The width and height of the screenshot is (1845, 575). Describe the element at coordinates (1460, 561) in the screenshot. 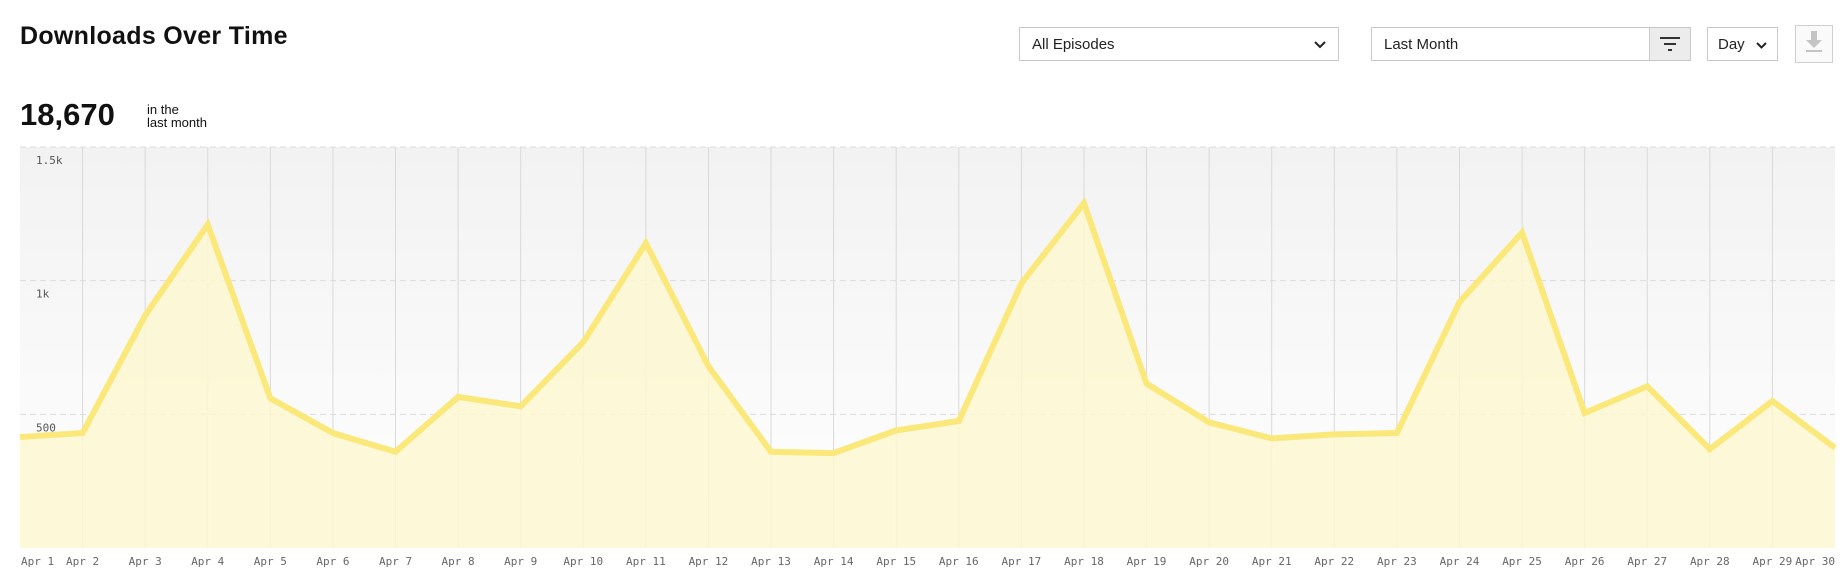

I see `x-tick-label: Apr 24` at that location.